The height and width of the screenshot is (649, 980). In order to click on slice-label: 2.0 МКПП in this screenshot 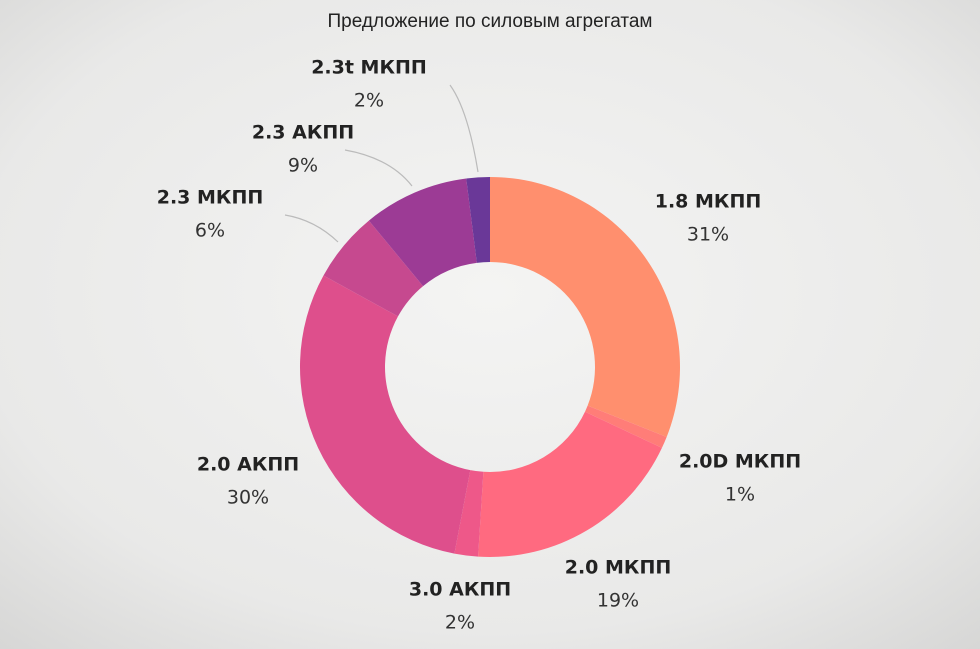, I will do `click(618, 568)`.